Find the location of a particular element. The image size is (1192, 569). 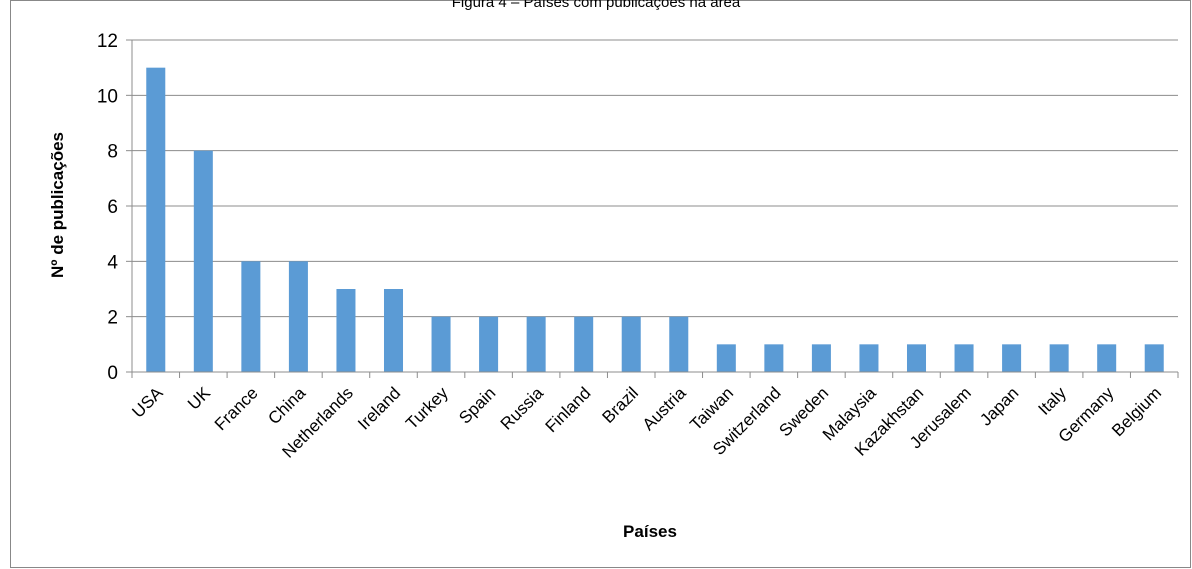

x-tick-label: Spain is located at coordinates (477, 405).